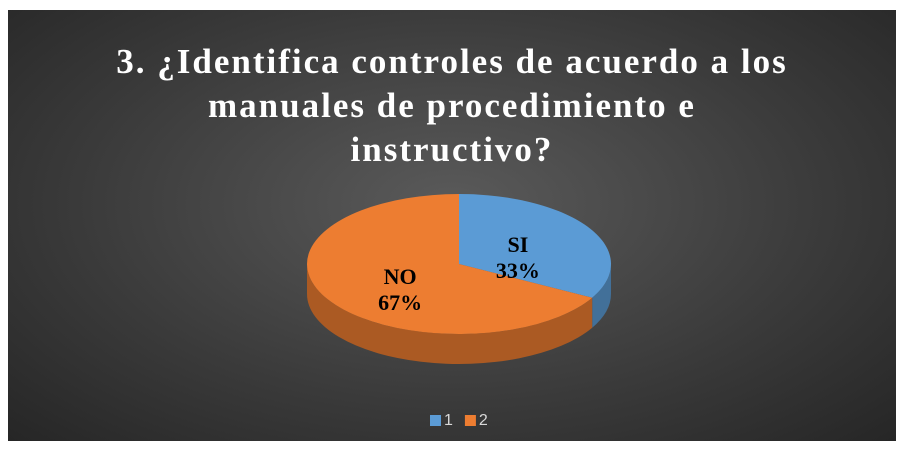 This screenshot has height=451, width=904. I want to click on data-label-value: 67%, so click(400, 302).